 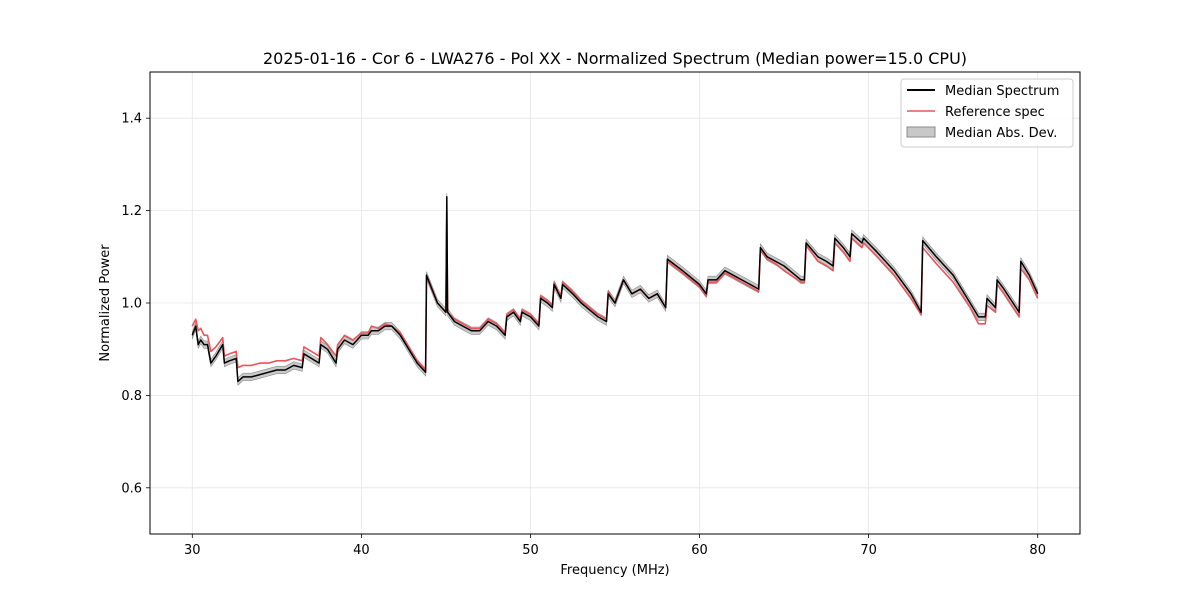 I want to click on x-tick-label: 40, so click(x=361, y=550).